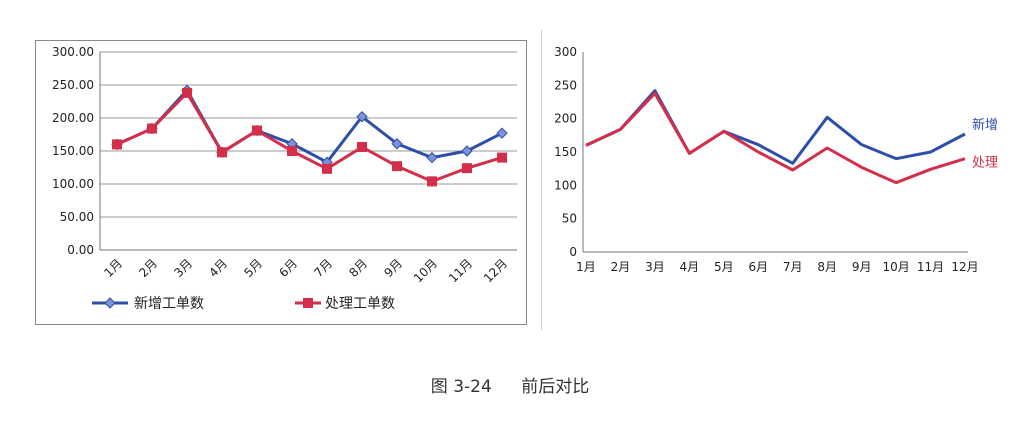 This screenshot has height=421, width=1020. What do you see at coordinates (73, 52) in the screenshot?
I see `y-tick-label: 300.00` at bounding box center [73, 52].